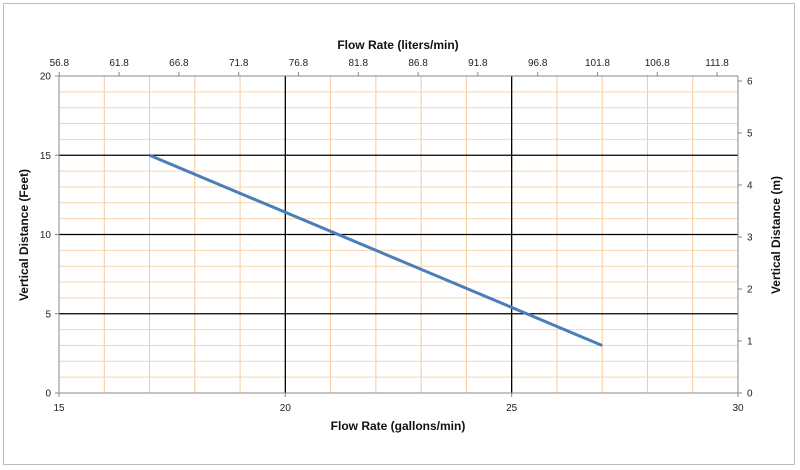 This screenshot has width=800, height=470. I want to click on y-left-tick-label: 20, so click(46, 77).